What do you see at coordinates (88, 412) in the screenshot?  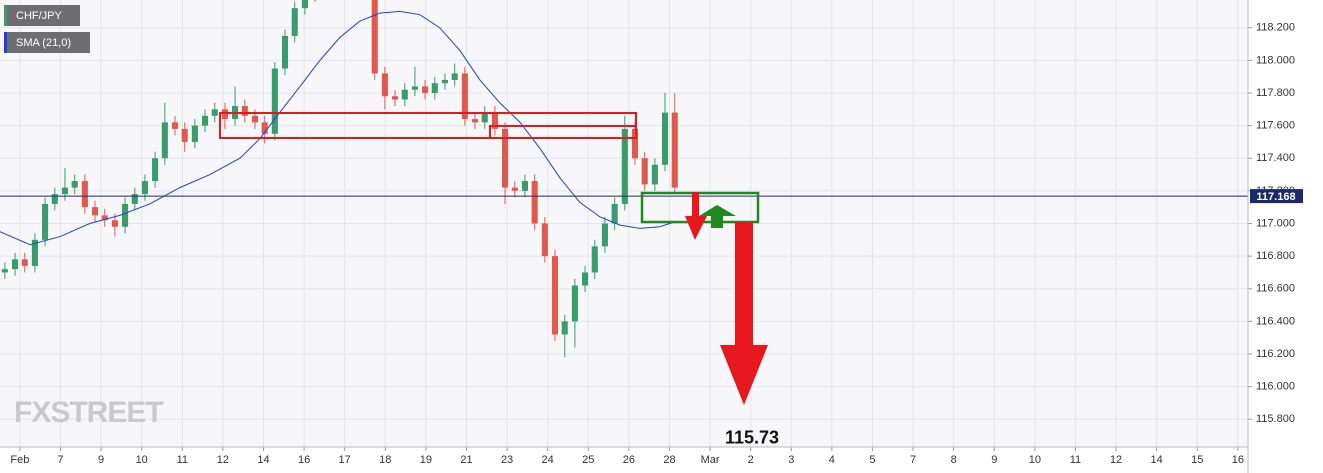 I see `watermark: FXSTREET` at bounding box center [88, 412].